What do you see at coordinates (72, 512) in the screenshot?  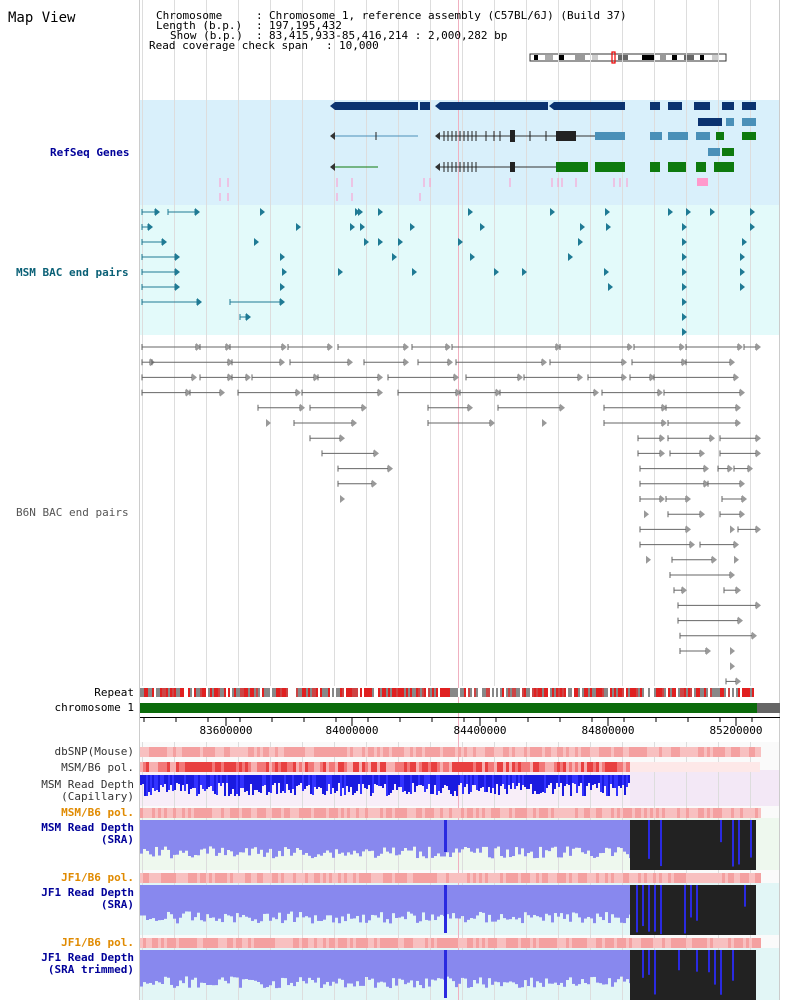 I see `track-label-b6n-bac: B6N BAC end pairs` at bounding box center [72, 512].